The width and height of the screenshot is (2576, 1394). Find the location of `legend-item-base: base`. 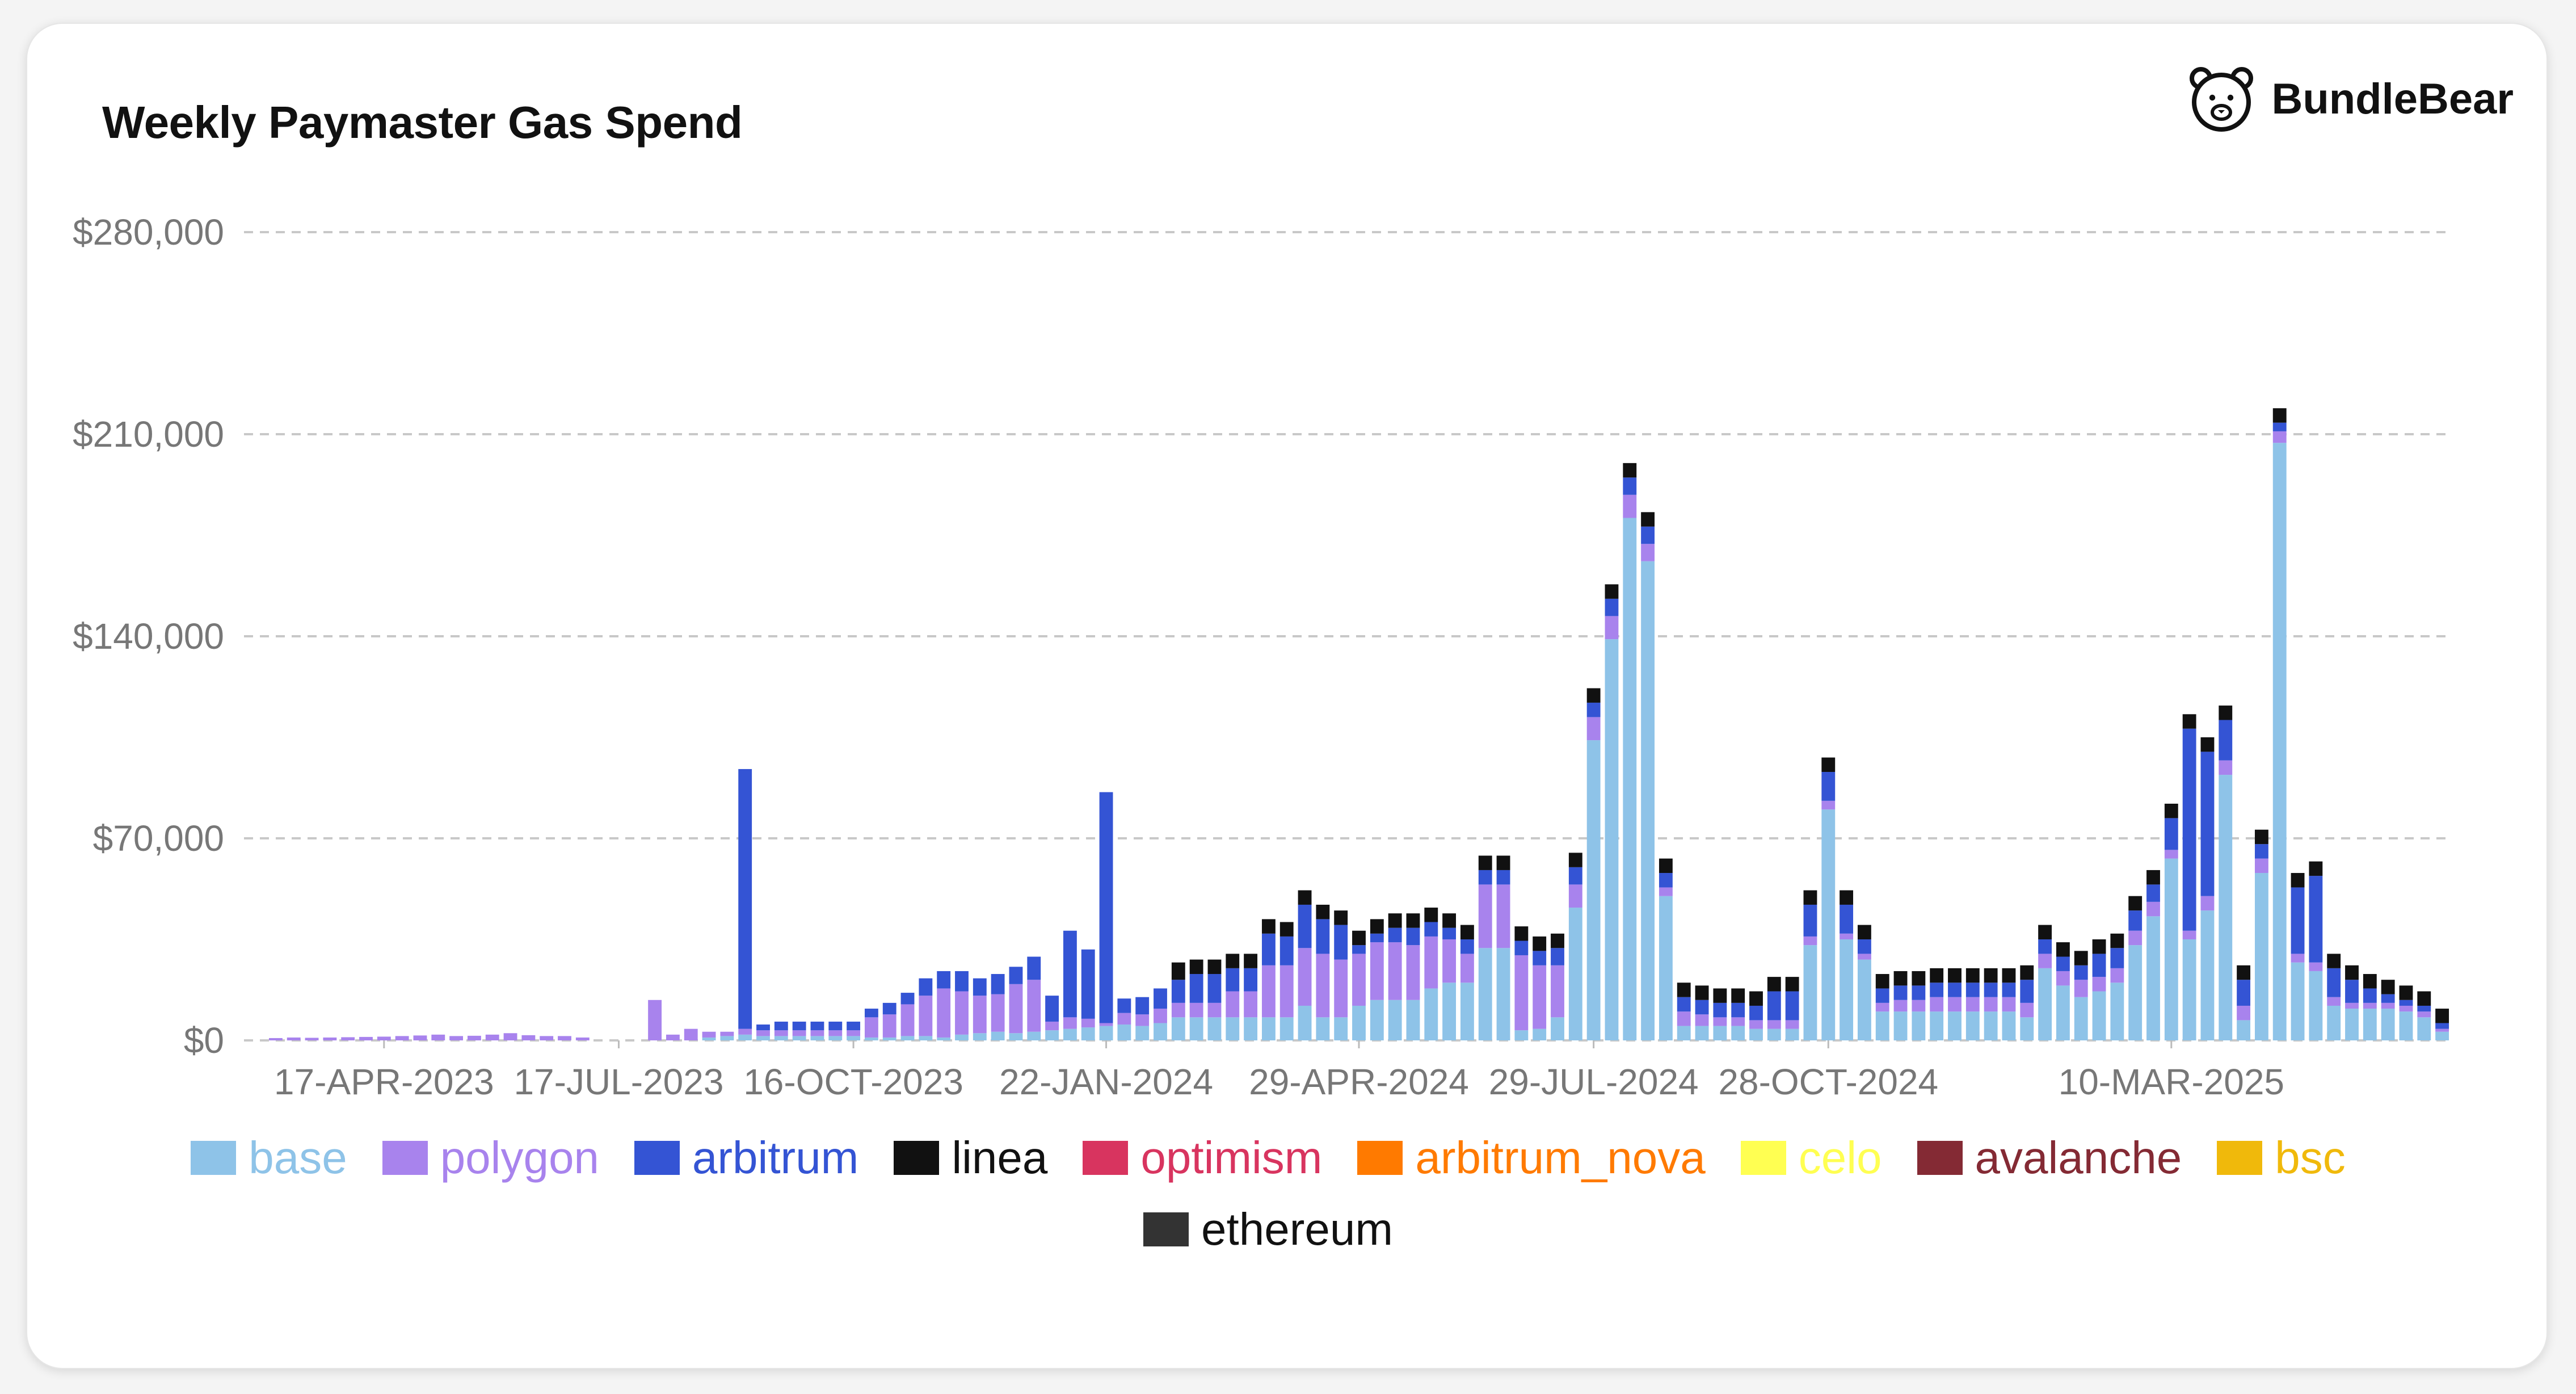

legend-item-base: base is located at coordinates (269, 1158).